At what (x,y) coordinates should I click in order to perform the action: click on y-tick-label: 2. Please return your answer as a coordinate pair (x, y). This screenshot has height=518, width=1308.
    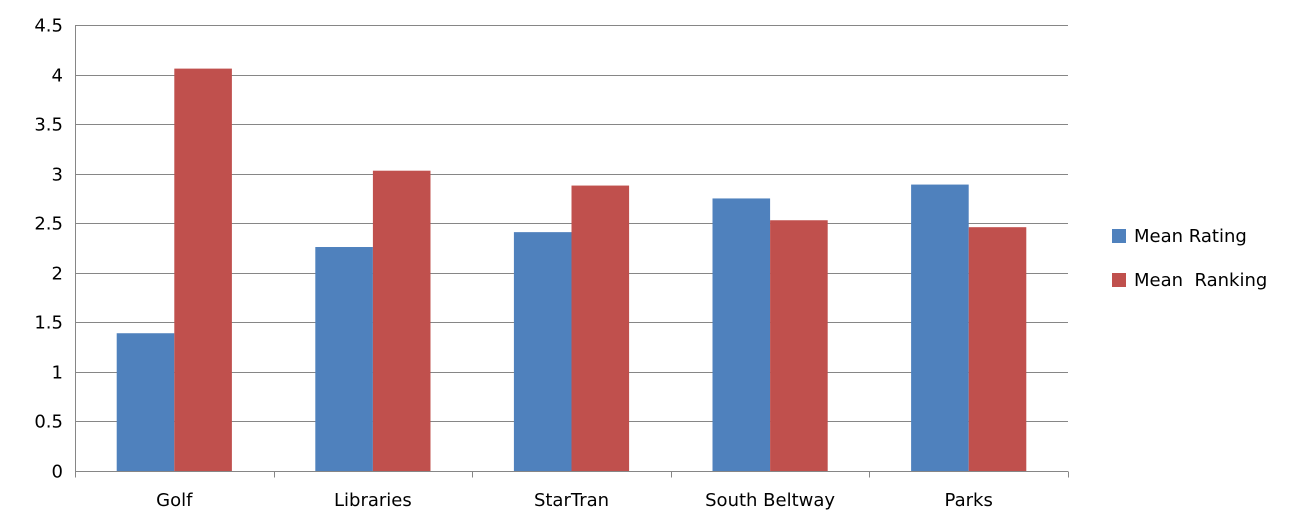
    Looking at the image, I should click on (57, 274).